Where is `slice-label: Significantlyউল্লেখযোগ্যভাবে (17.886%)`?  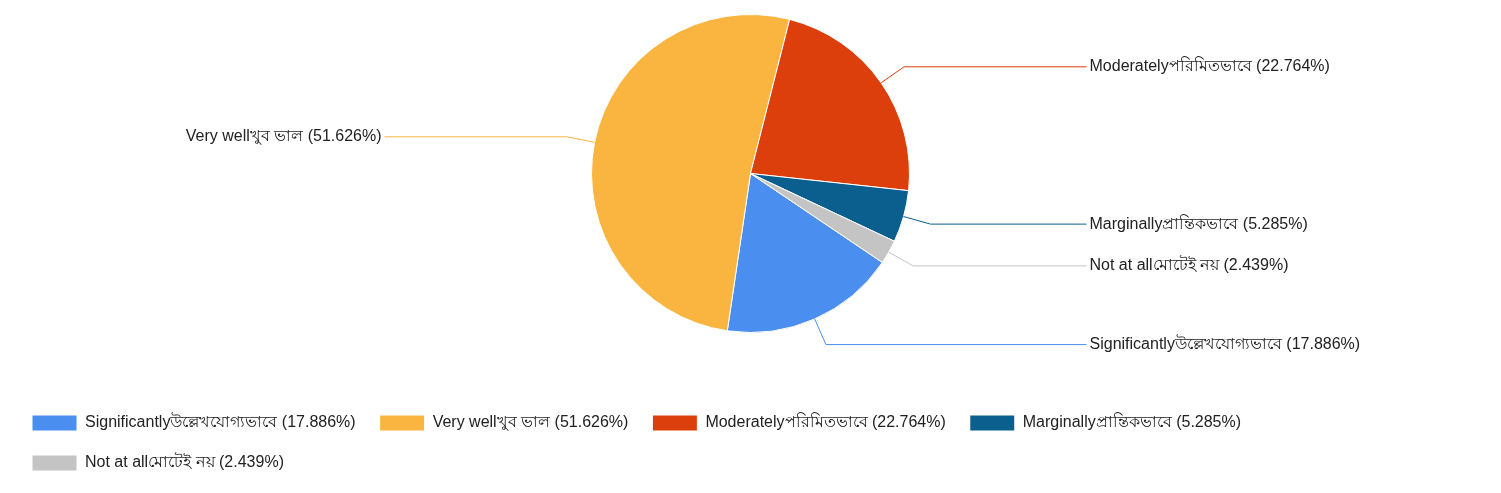
slice-label: Significantlyউল্লেখযোগ্যভাবে (17.886%) is located at coordinates (1225, 343).